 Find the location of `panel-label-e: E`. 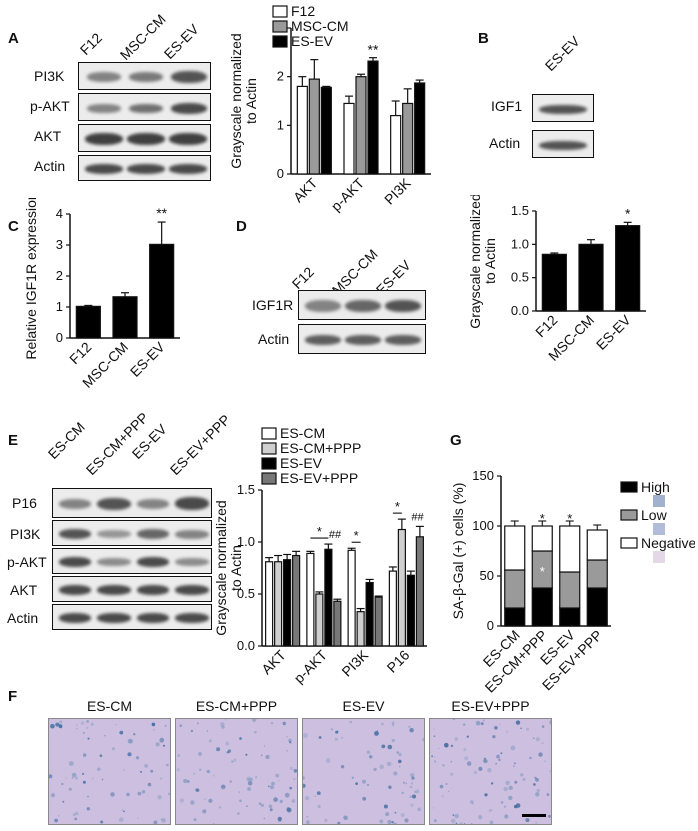

panel-label-e: E is located at coordinates (13, 440).